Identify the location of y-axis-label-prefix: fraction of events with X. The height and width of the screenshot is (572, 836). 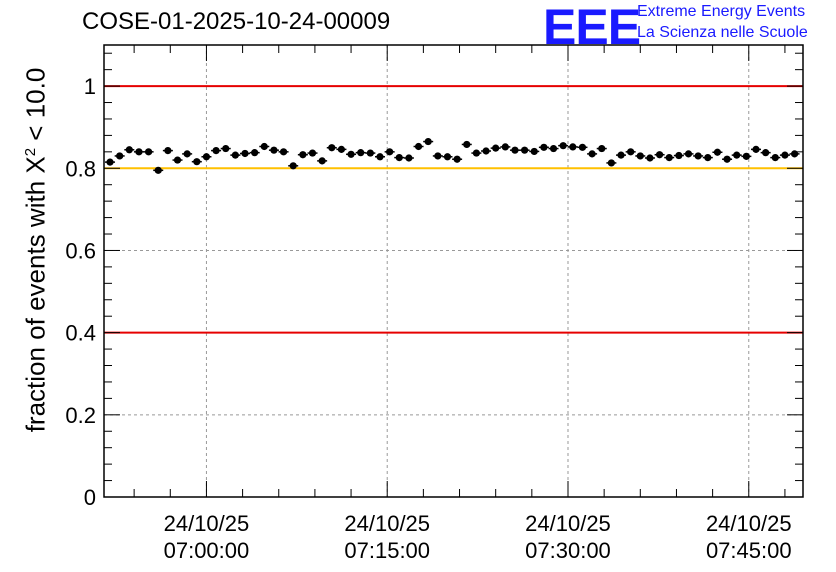
(35, 294).